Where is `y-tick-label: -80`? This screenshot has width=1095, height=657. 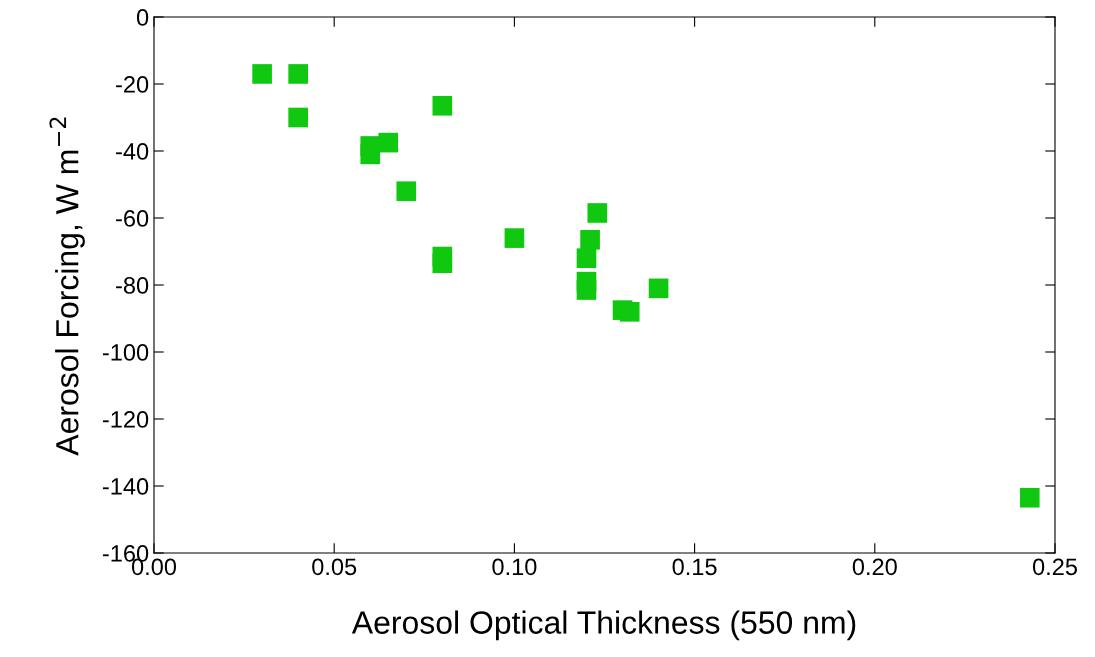
y-tick-label: -80 is located at coordinates (132, 285).